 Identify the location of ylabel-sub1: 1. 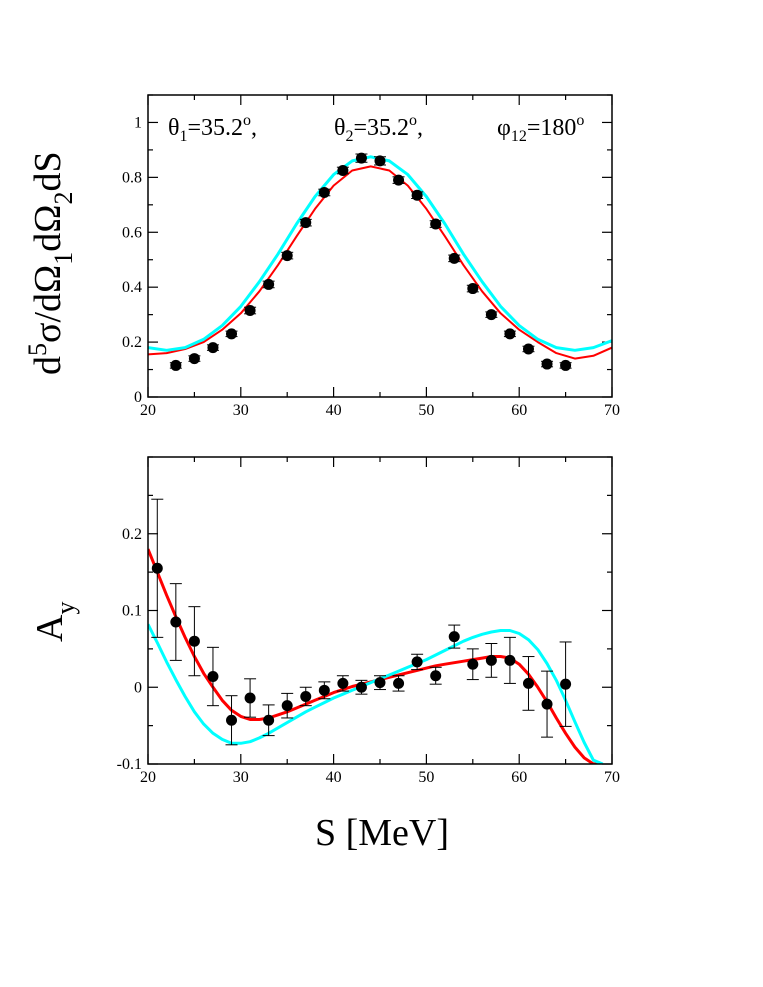
(63, 258).